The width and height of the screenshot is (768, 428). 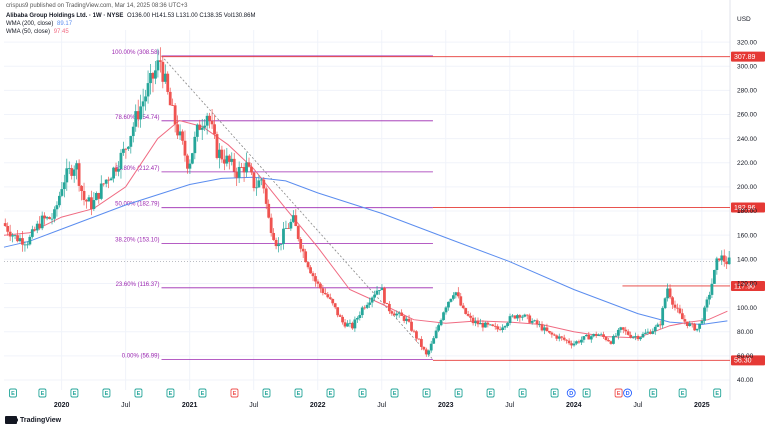 I want to click on fib-level-label: 50.00% (182.79), so click(x=137, y=205).